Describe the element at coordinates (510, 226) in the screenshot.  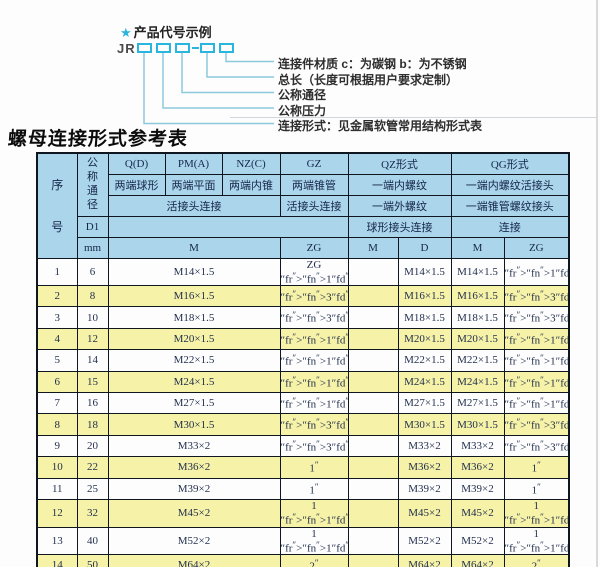
I see `header-qg-connect: 连接` at that location.